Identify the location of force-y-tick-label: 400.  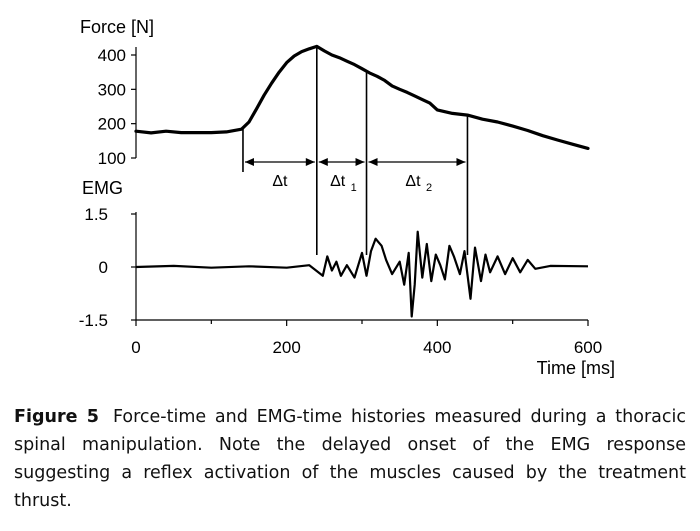
(112, 55).